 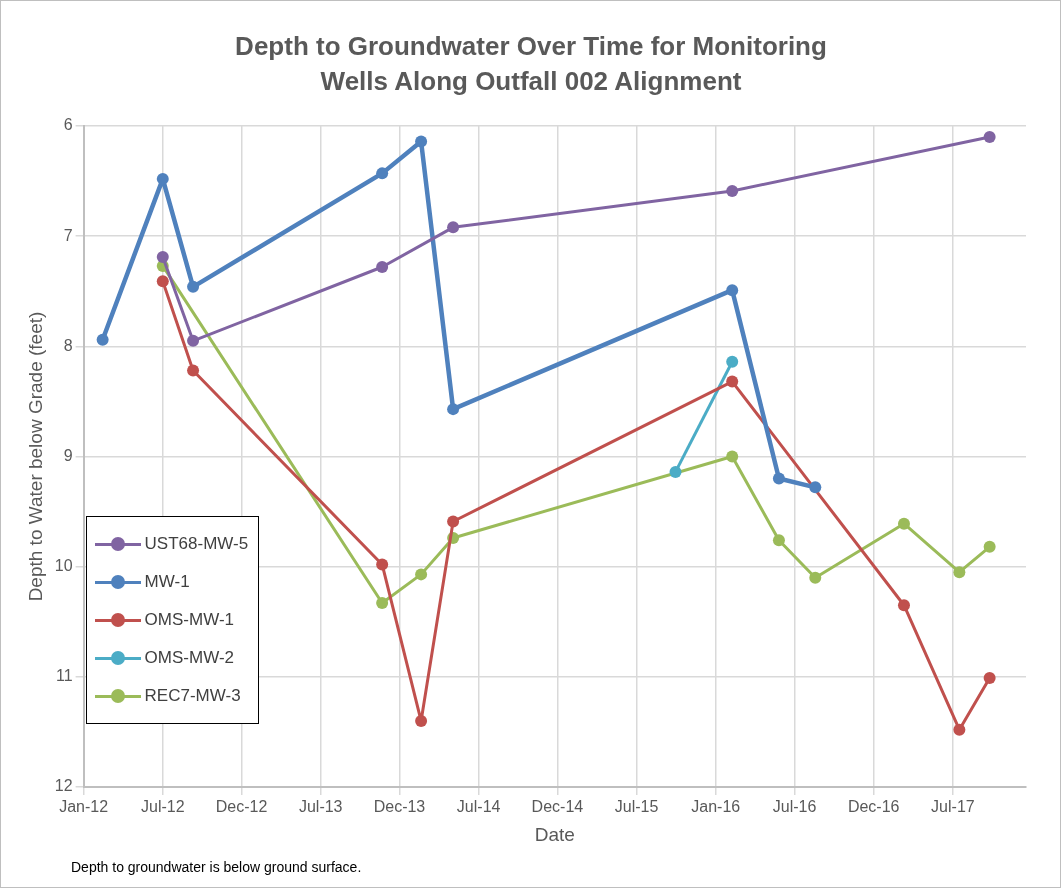 What do you see at coordinates (68, 455) in the screenshot?
I see `y-tick-label: 9` at bounding box center [68, 455].